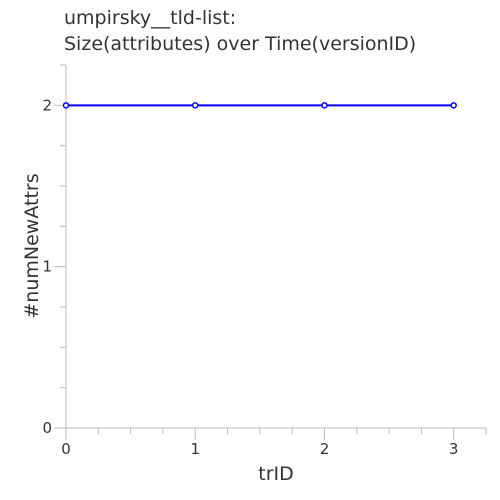 This screenshot has height=500, width=500. I want to click on x-tick-label: 1, so click(195, 449).